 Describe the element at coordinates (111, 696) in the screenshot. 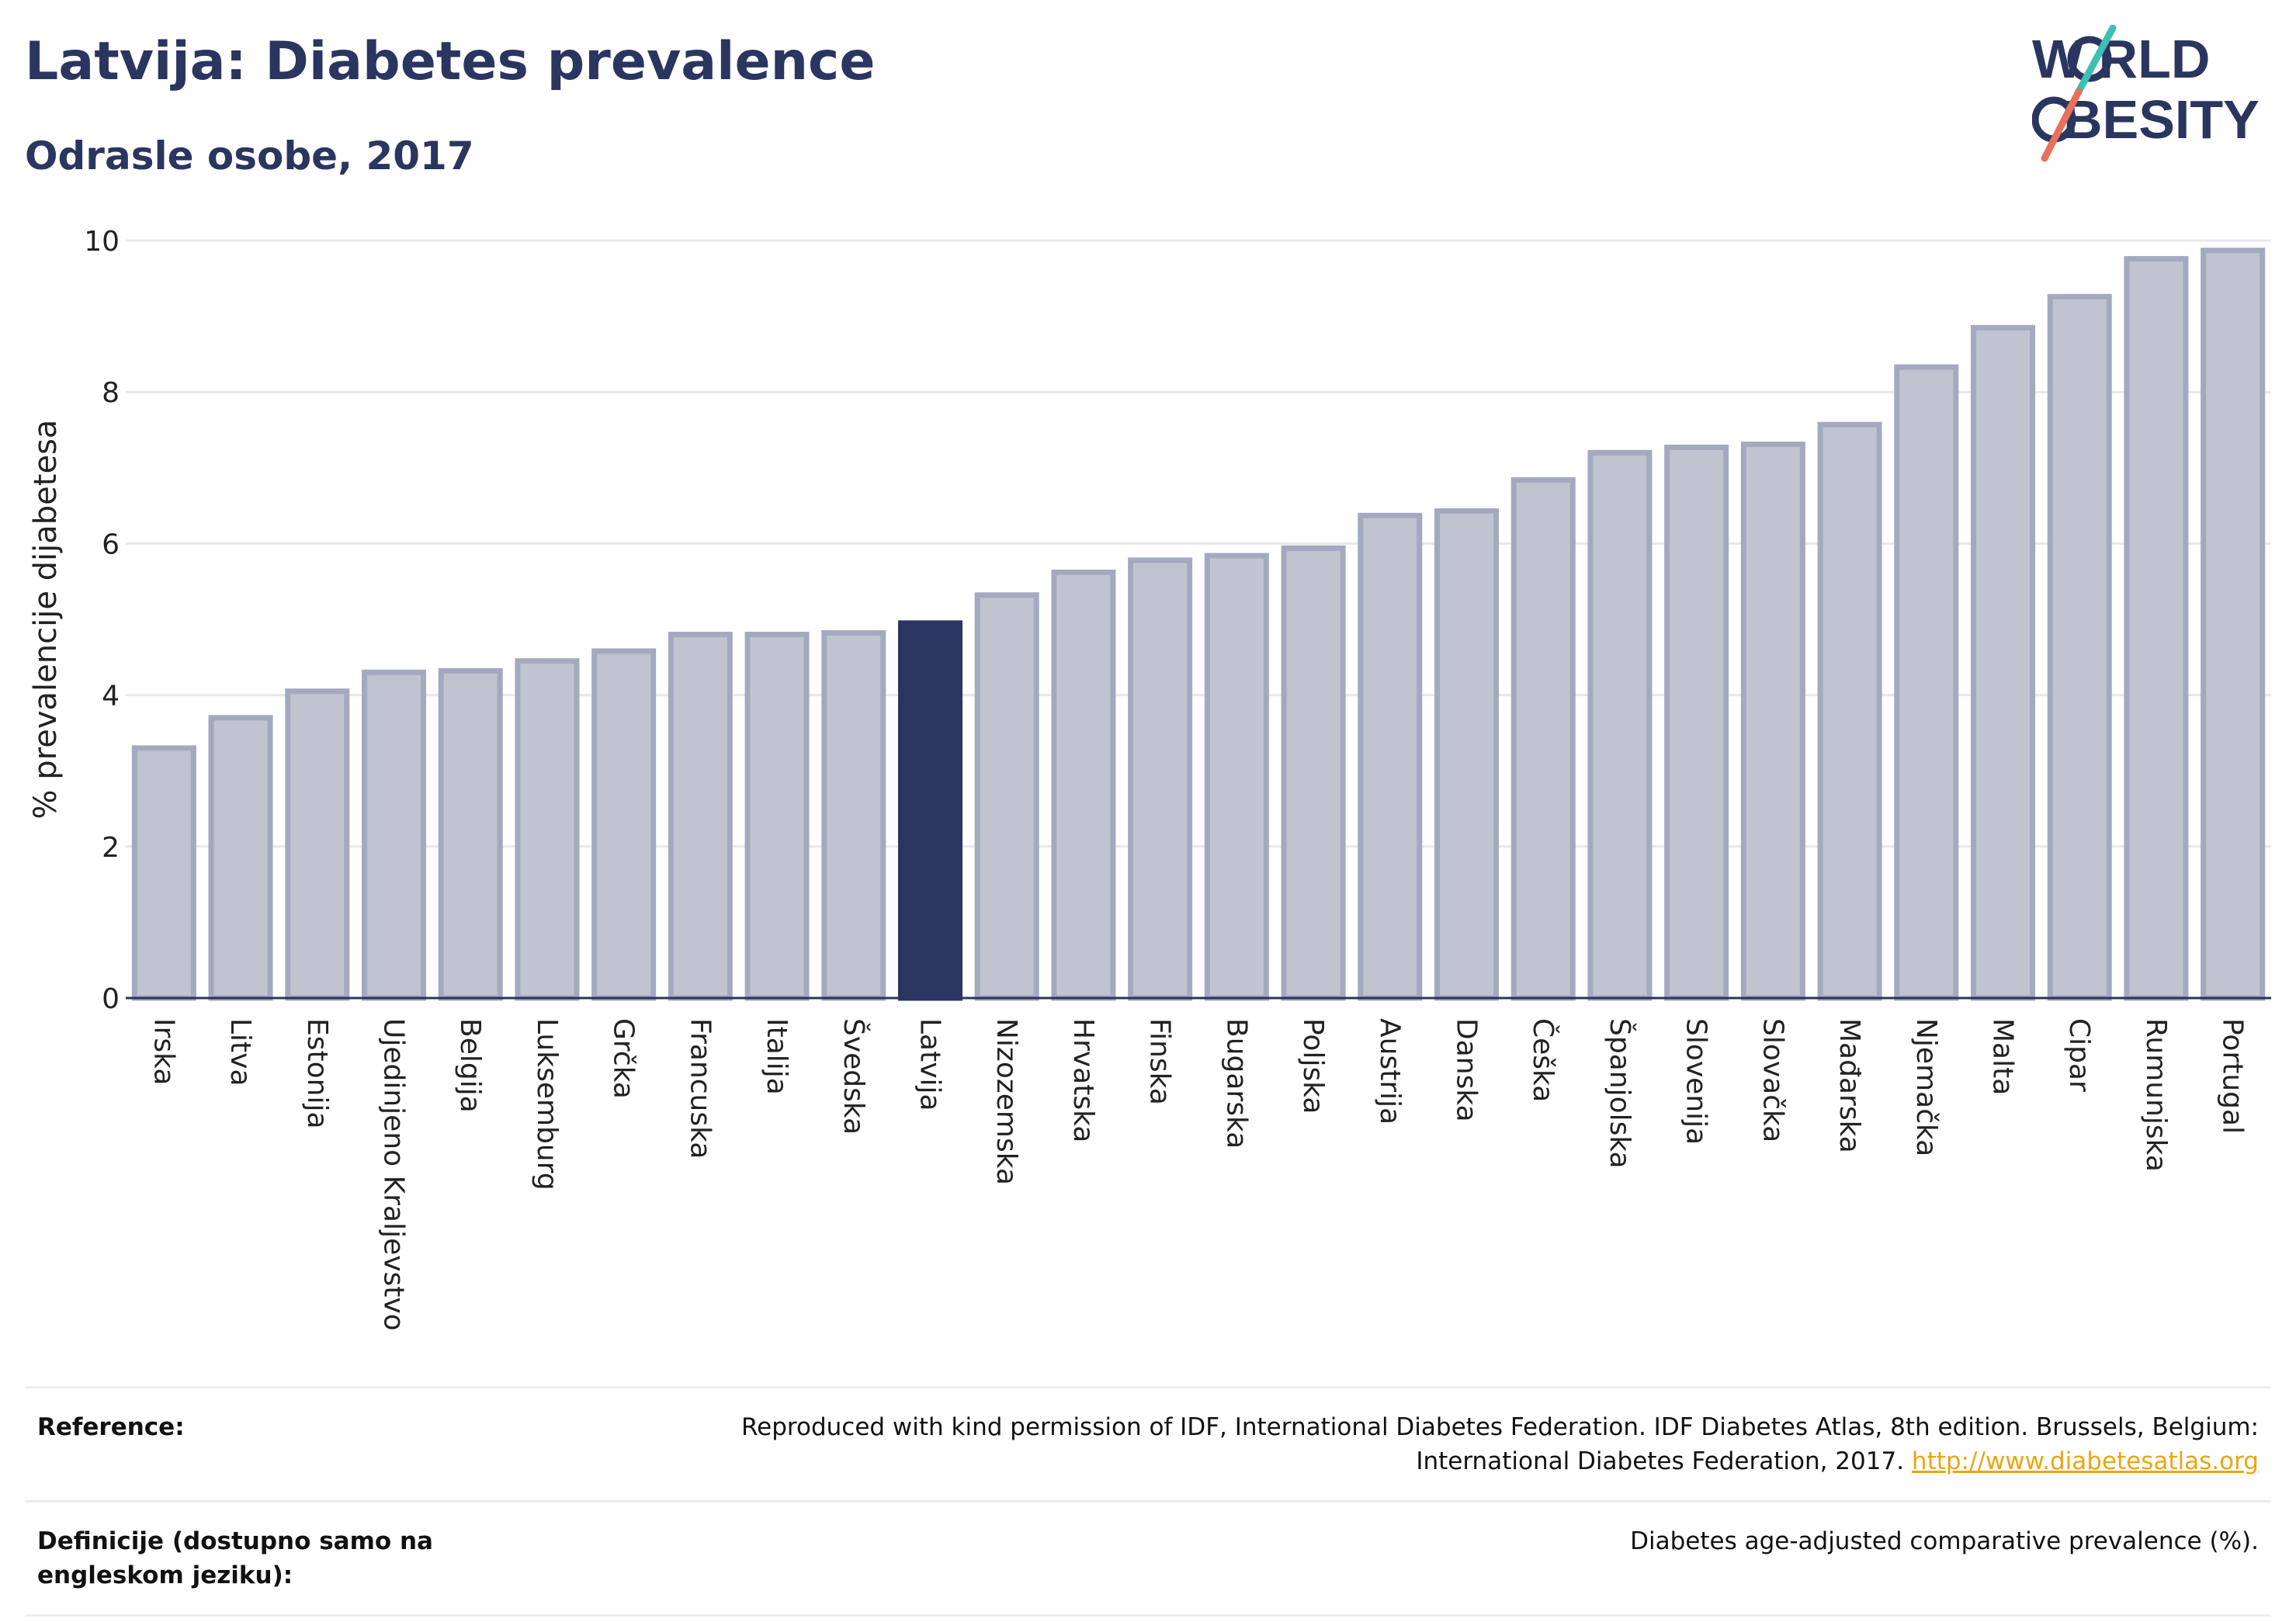

I see `y-tick-label: 4` at that location.